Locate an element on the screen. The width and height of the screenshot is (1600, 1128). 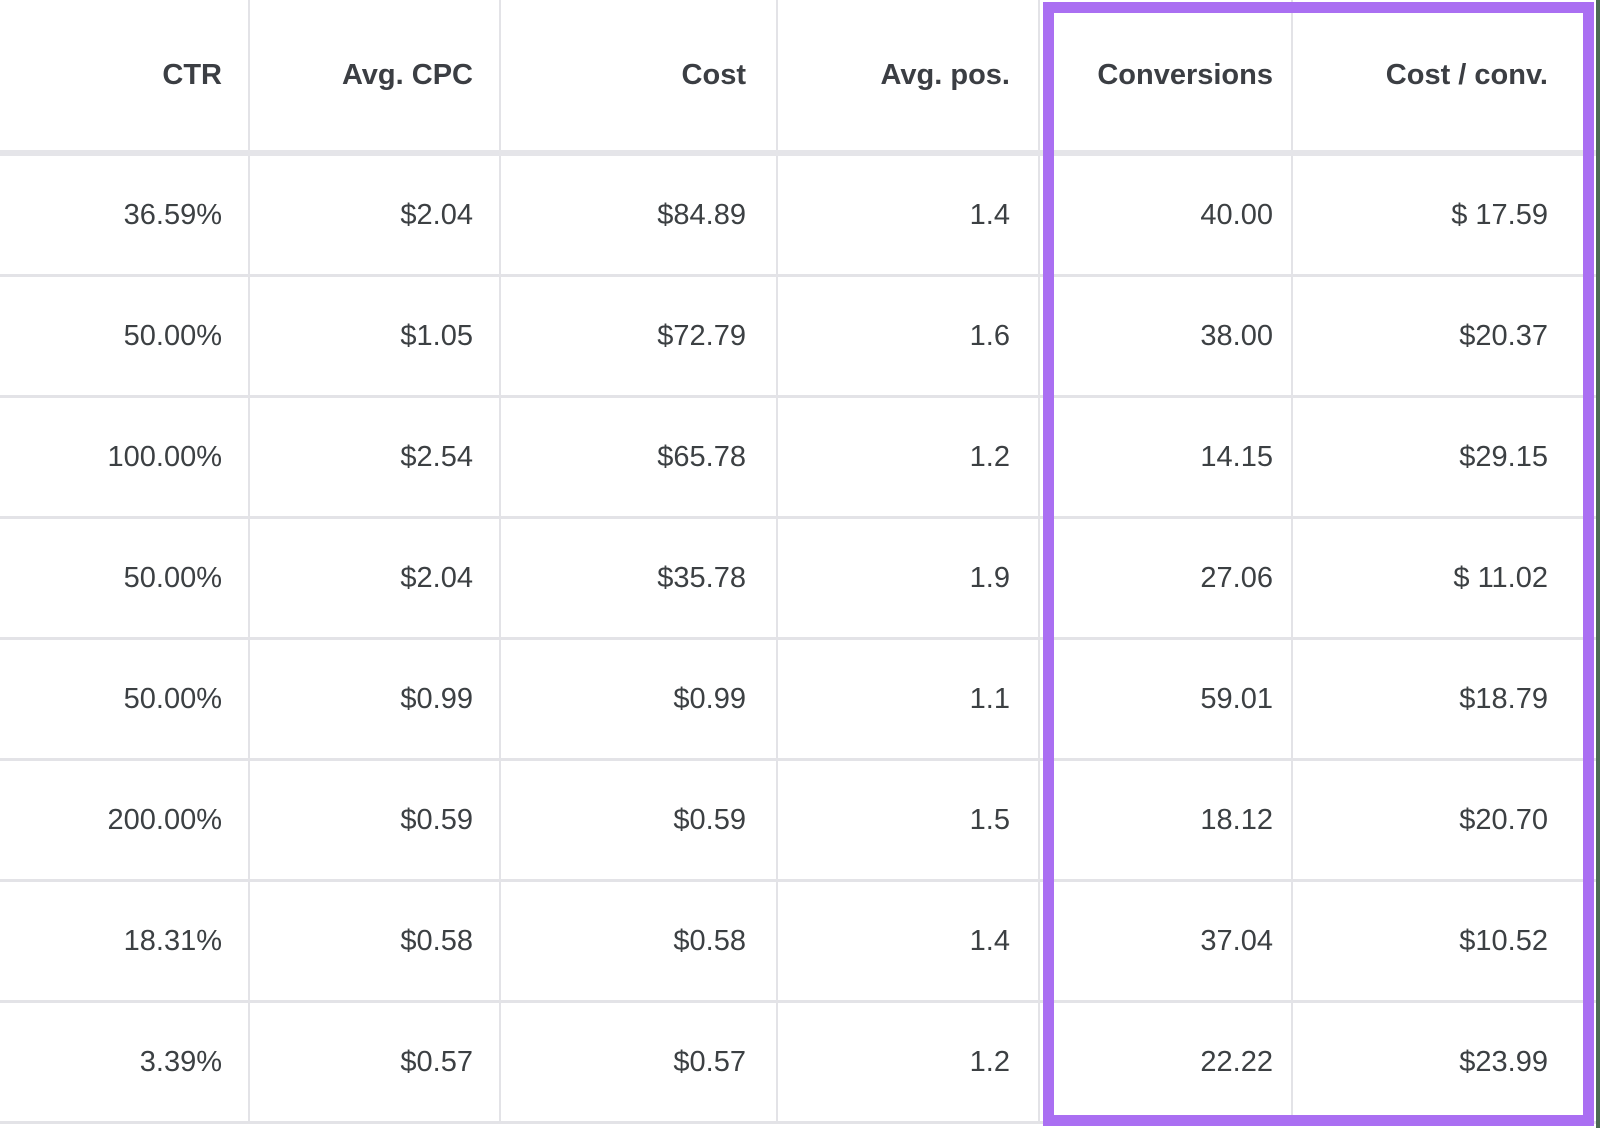
table-row: 50.00% $0.99 $0.99 1.1 59.01 $18.79 is located at coordinates (800, 700).